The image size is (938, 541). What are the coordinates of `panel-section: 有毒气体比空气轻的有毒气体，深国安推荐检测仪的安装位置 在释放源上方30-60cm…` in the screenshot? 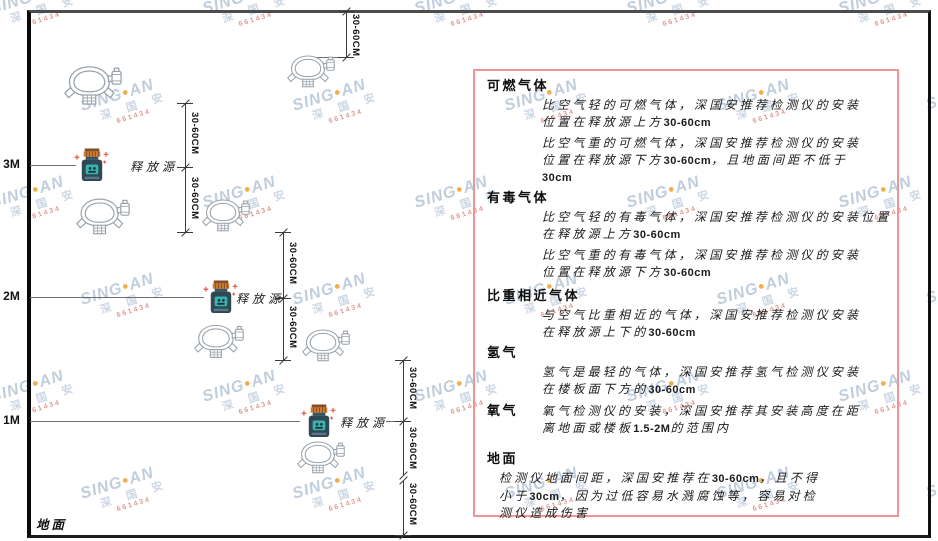 It's located at (689, 235).